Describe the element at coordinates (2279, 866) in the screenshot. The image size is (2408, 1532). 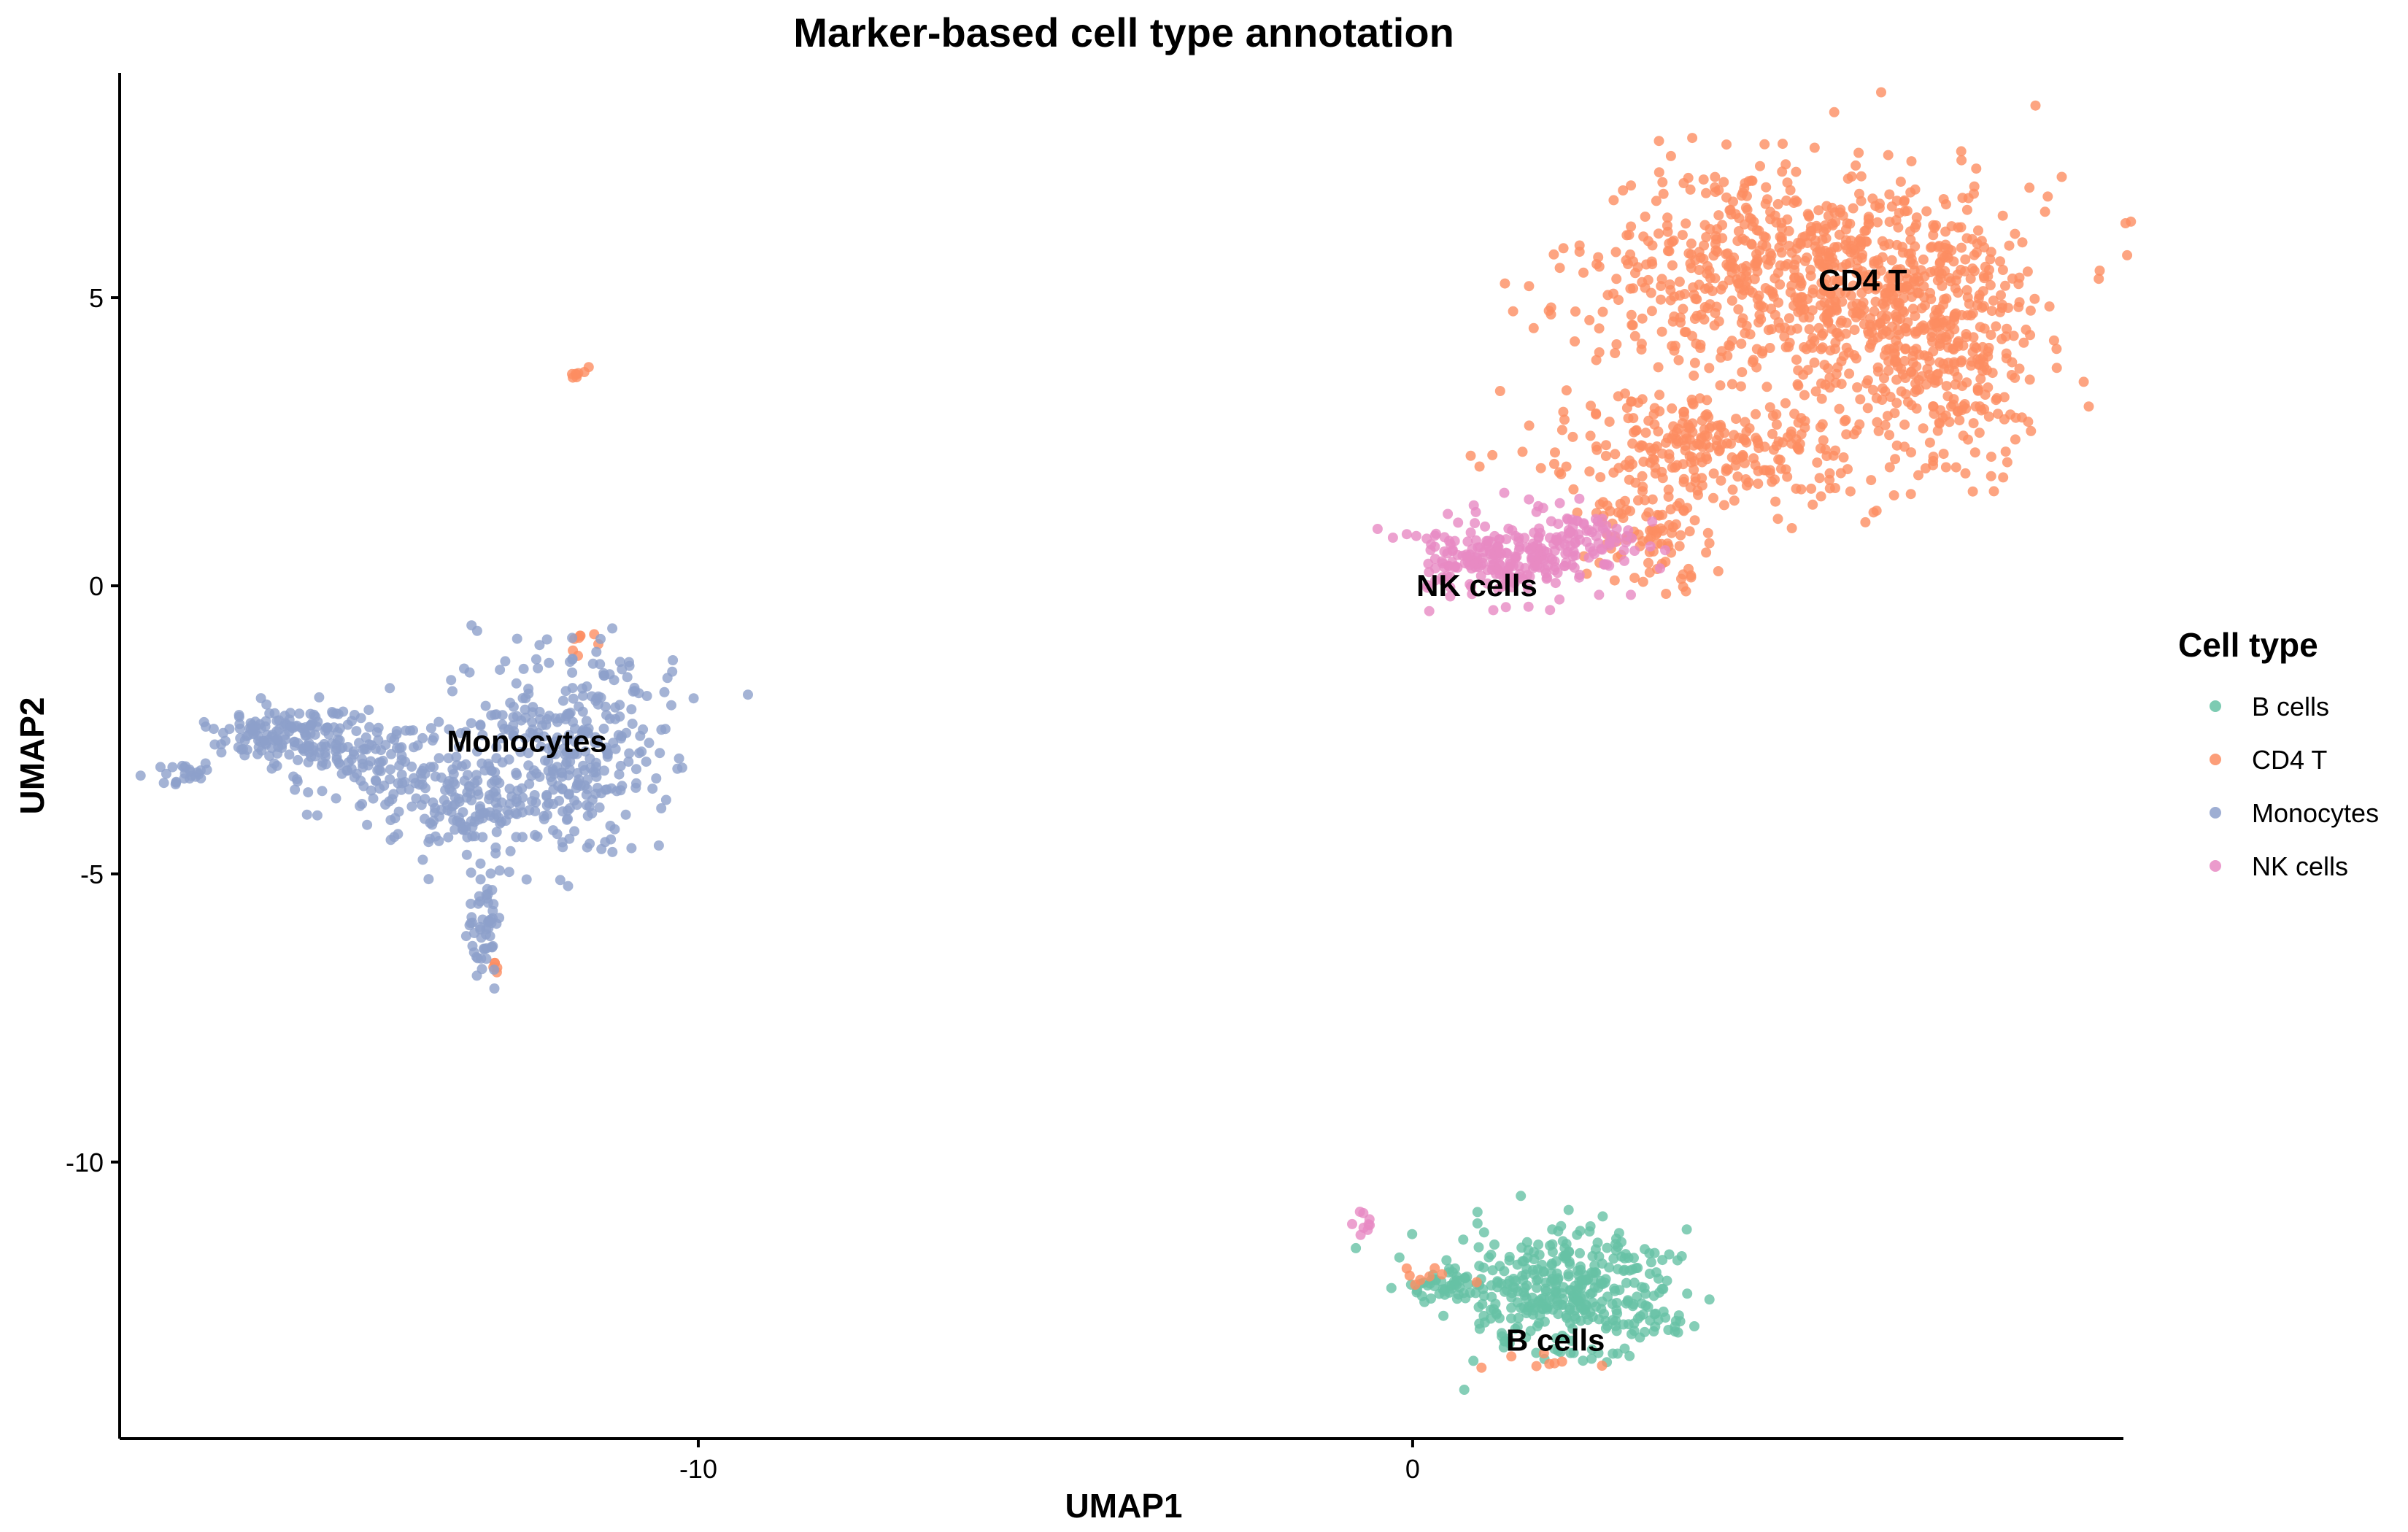
I see `legend-item-nk-cells: NK cells` at that location.